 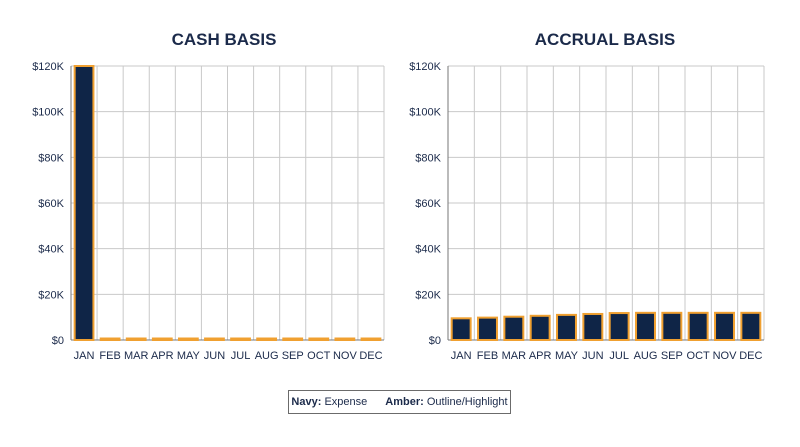 I want to click on legend-amber-text: Outline/Highlight, so click(x=467, y=402).